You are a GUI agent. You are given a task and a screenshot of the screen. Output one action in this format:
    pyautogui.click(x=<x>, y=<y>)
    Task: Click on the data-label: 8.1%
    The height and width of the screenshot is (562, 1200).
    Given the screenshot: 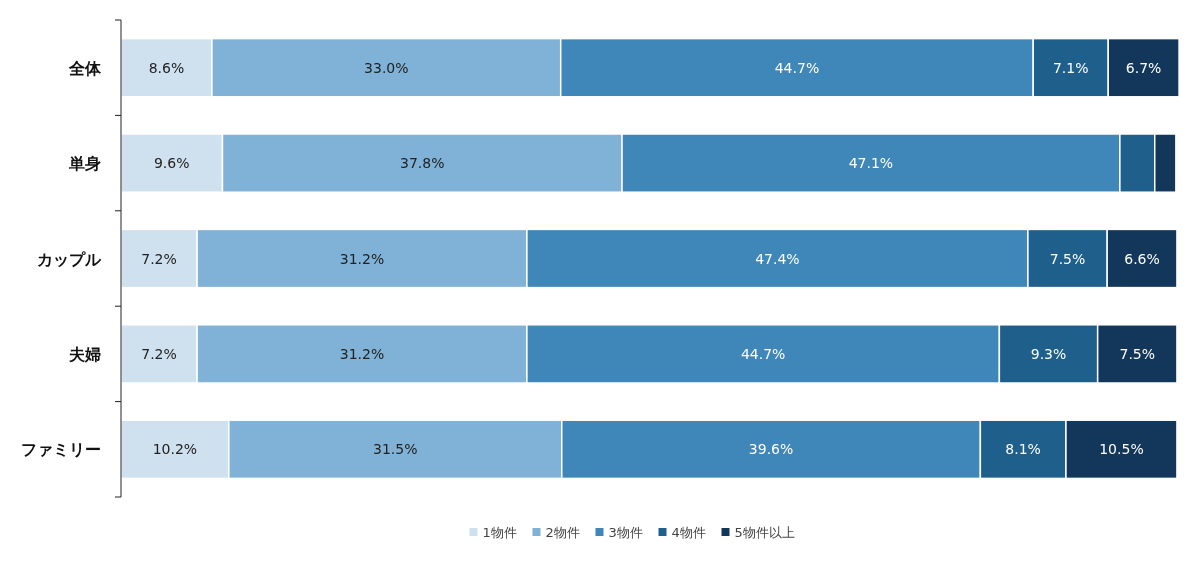 What is the action you would take?
    pyautogui.click(x=1023, y=449)
    